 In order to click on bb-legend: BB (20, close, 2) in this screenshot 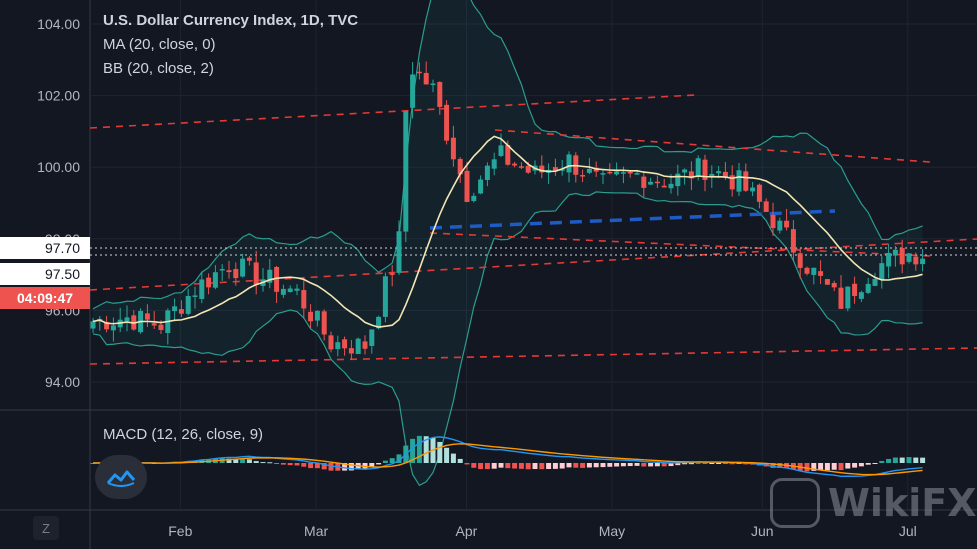, I will do `click(158, 68)`.